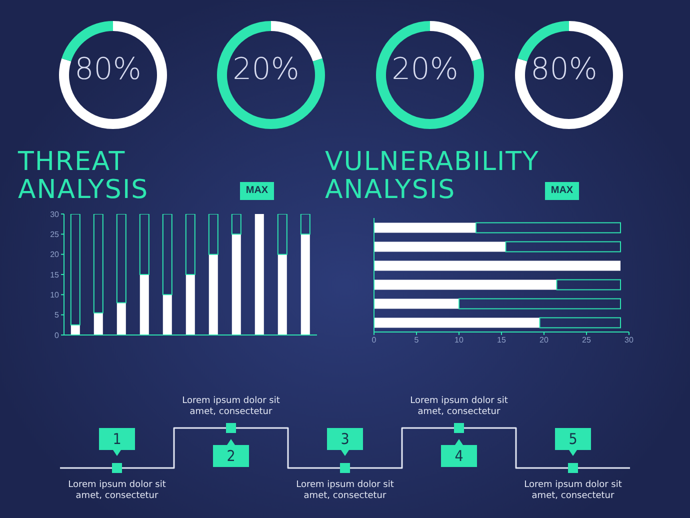  What do you see at coordinates (417, 340) in the screenshot?
I see `x-tick-label: 5` at bounding box center [417, 340].